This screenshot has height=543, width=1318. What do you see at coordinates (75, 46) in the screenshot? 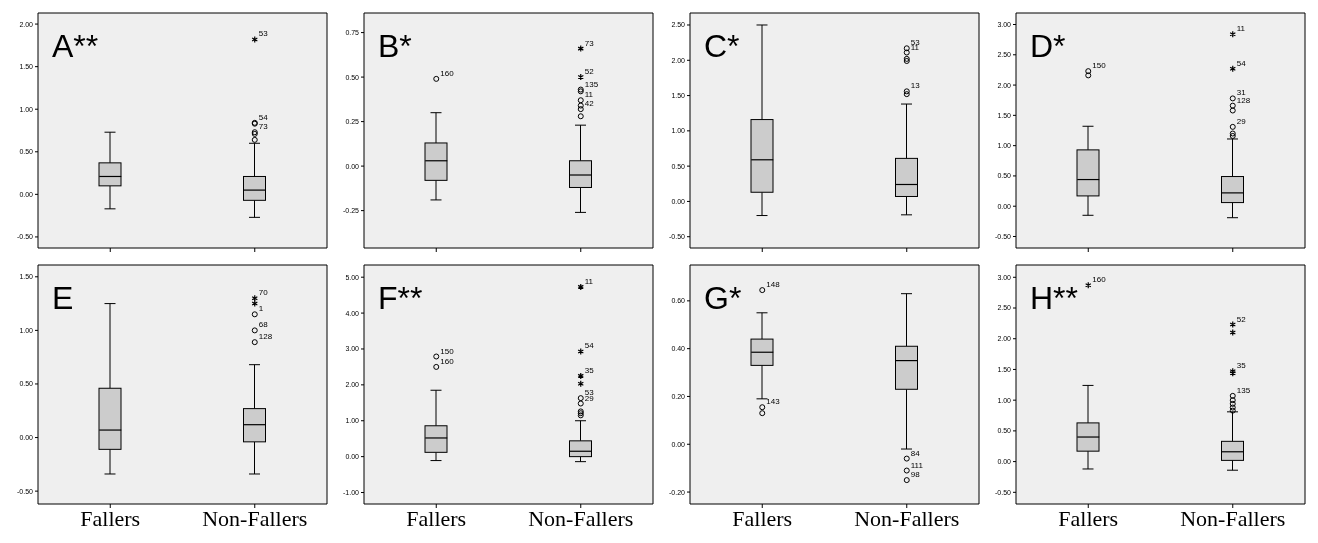
I see `text: A**` at bounding box center [75, 46].